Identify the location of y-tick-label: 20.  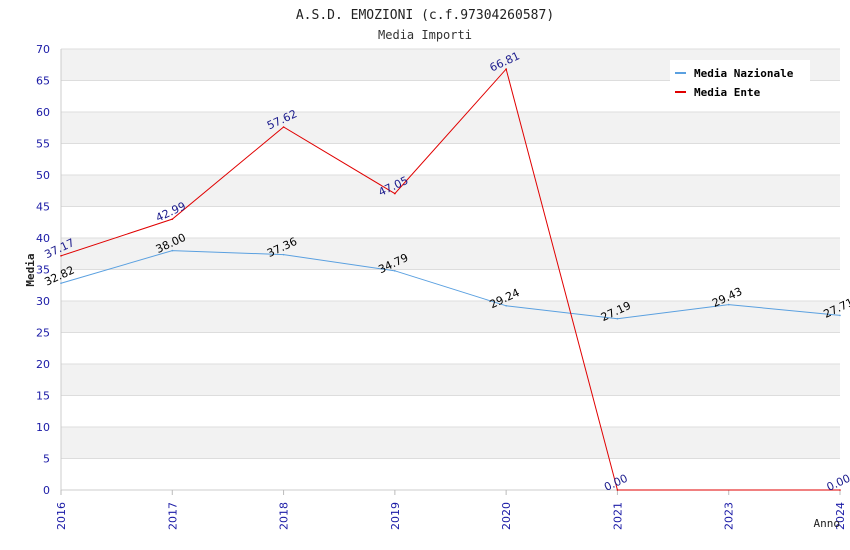
(43, 364).